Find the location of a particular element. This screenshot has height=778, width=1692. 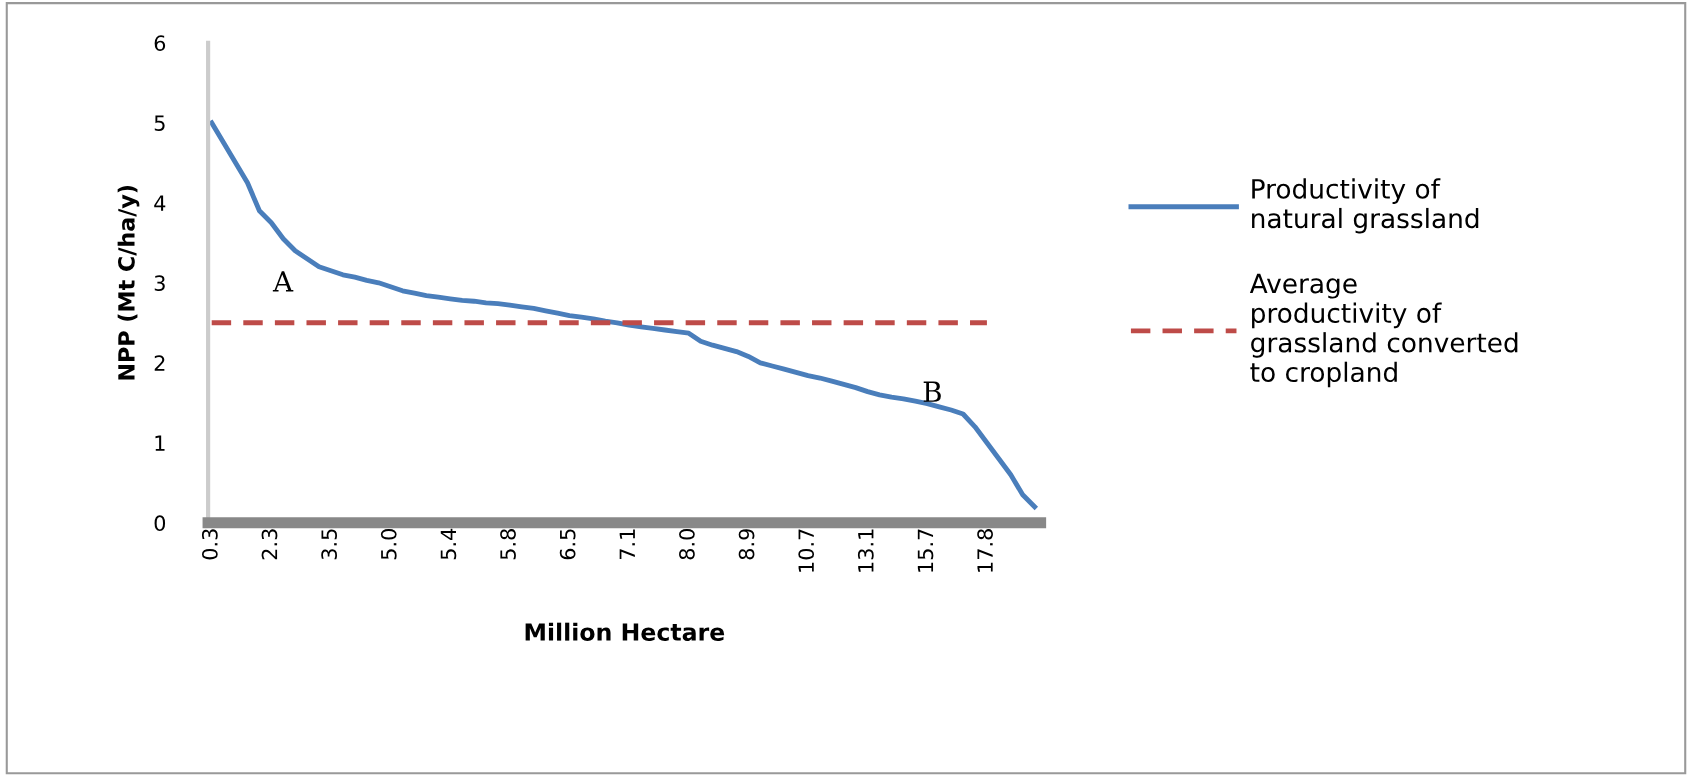

y-tick-label: 5 is located at coordinates (159, 123).